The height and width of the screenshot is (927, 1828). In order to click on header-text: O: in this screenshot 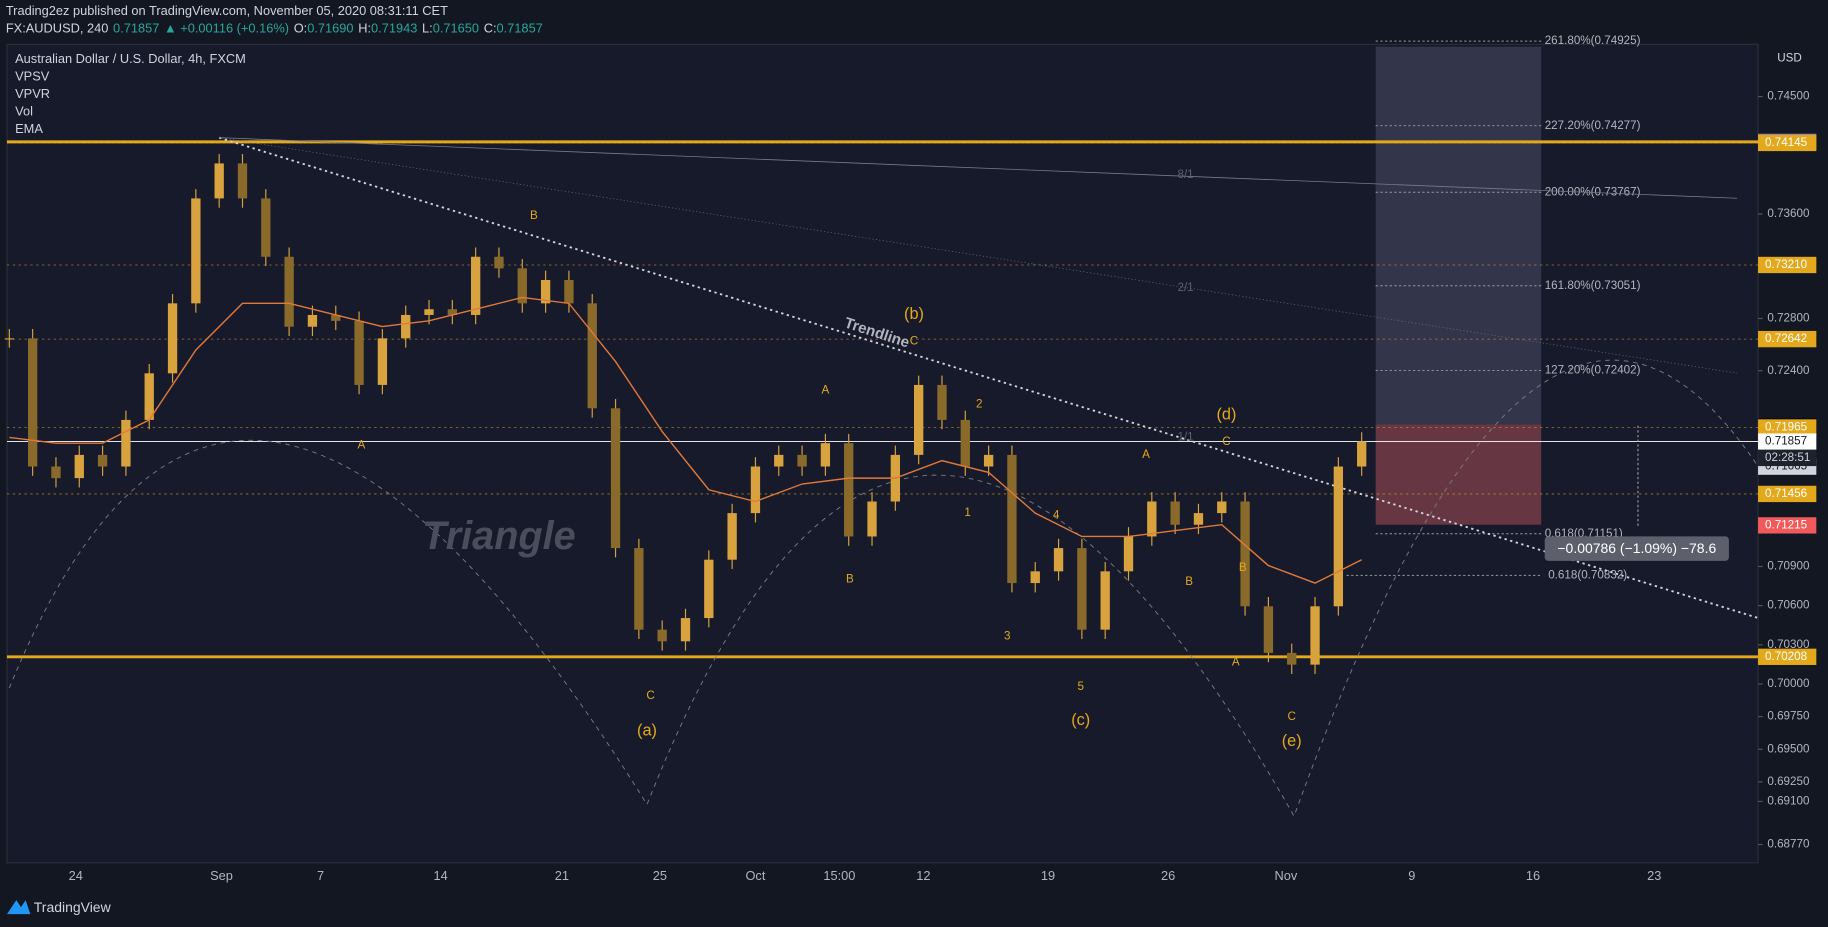, I will do `click(301, 28)`.